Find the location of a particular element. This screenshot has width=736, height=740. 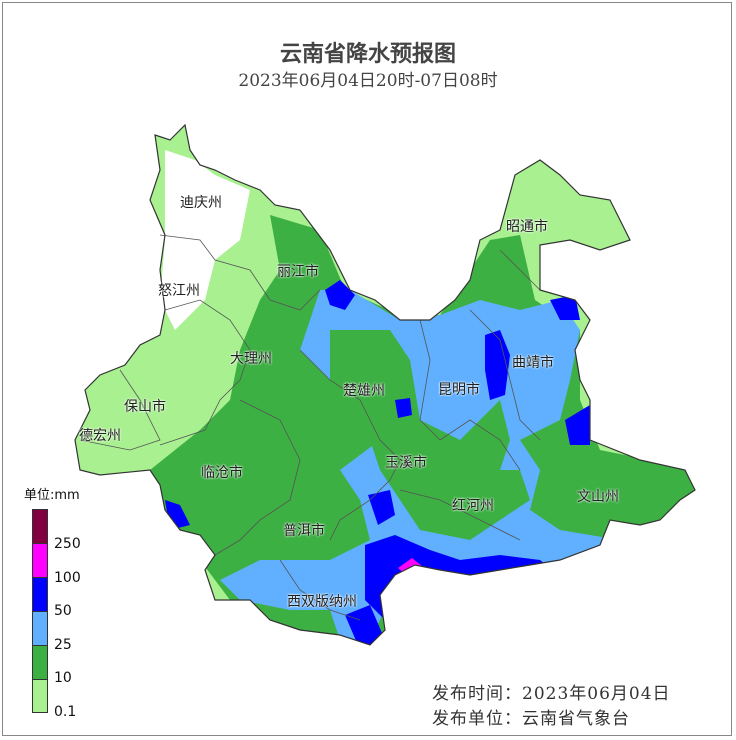

city-label: 普洱市 is located at coordinates (304, 531).